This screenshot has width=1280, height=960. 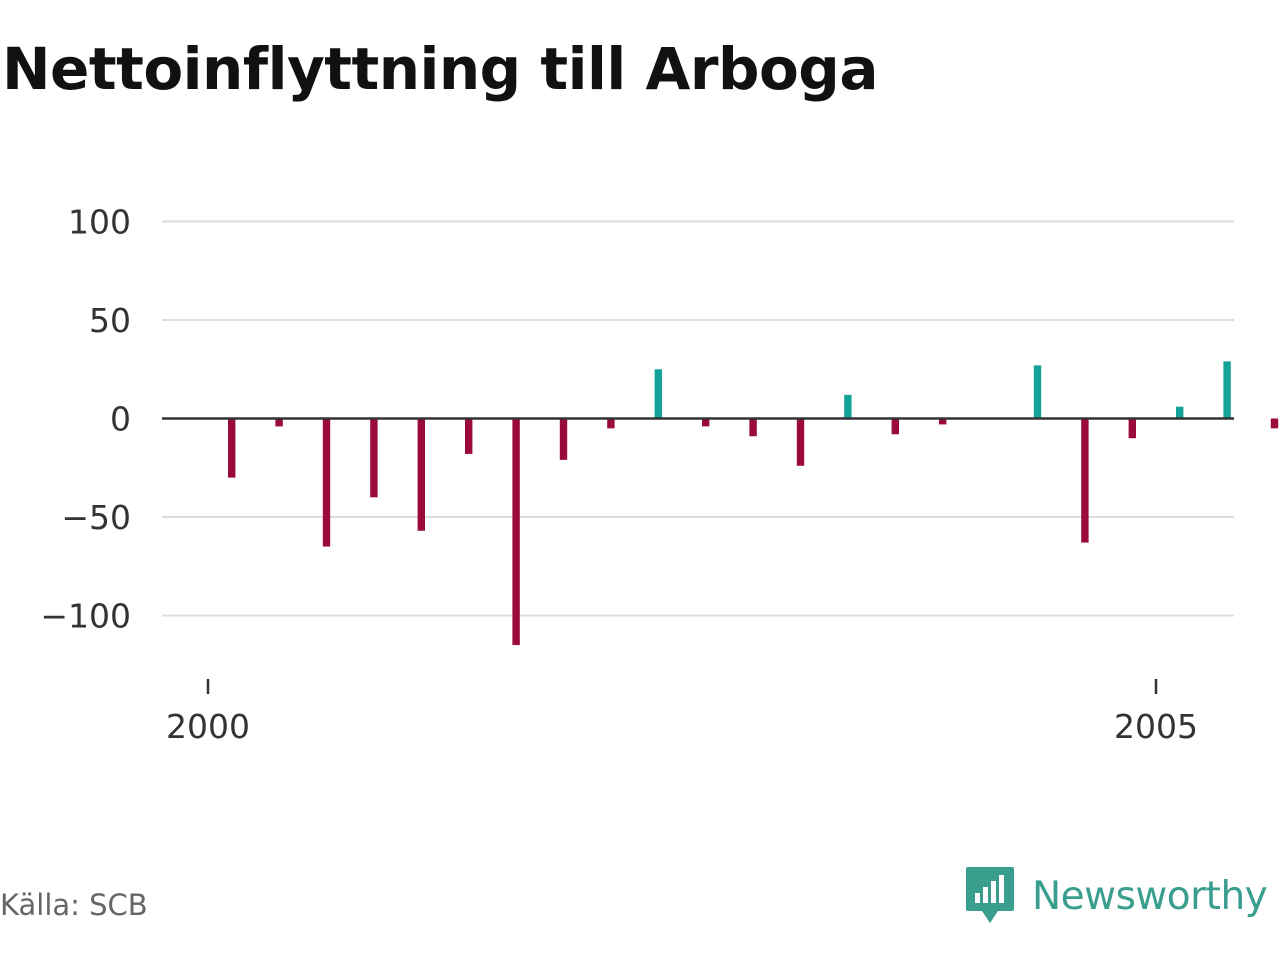 What do you see at coordinates (85, 419) in the screenshot?
I see `y-axis-labels: 100 50 0 −50 −100` at bounding box center [85, 419].